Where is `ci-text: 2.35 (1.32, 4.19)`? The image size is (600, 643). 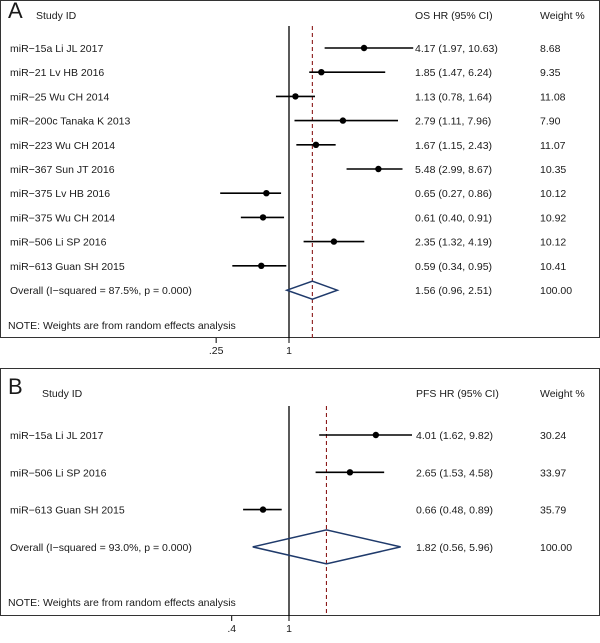
ci-text: 2.35 (1.32, 4.19) is located at coordinates (453, 243).